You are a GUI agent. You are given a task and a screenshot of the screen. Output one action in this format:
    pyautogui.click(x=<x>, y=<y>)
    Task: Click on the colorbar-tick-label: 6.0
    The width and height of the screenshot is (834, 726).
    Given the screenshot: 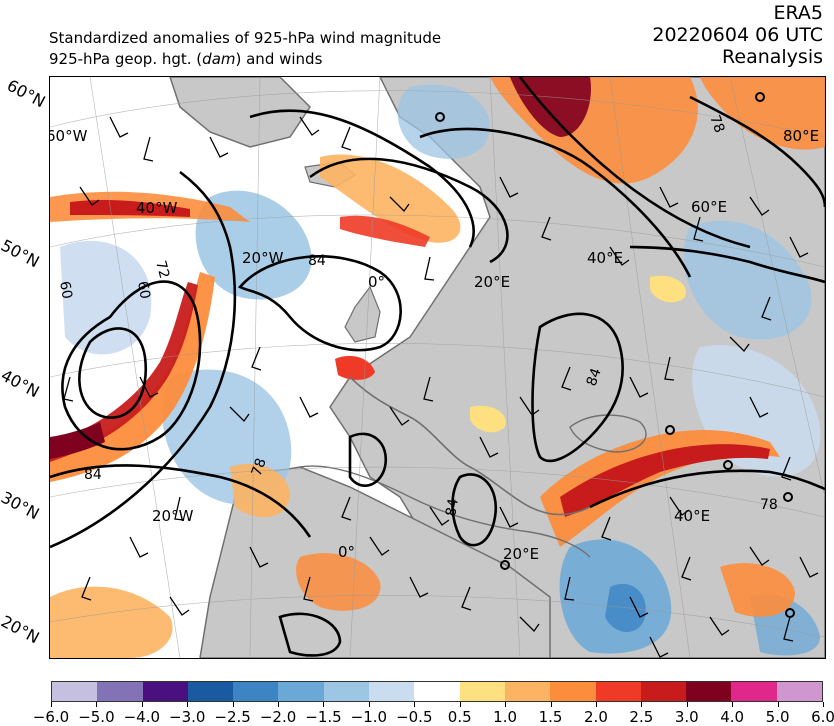 What is the action you would take?
    pyautogui.click(x=822, y=717)
    